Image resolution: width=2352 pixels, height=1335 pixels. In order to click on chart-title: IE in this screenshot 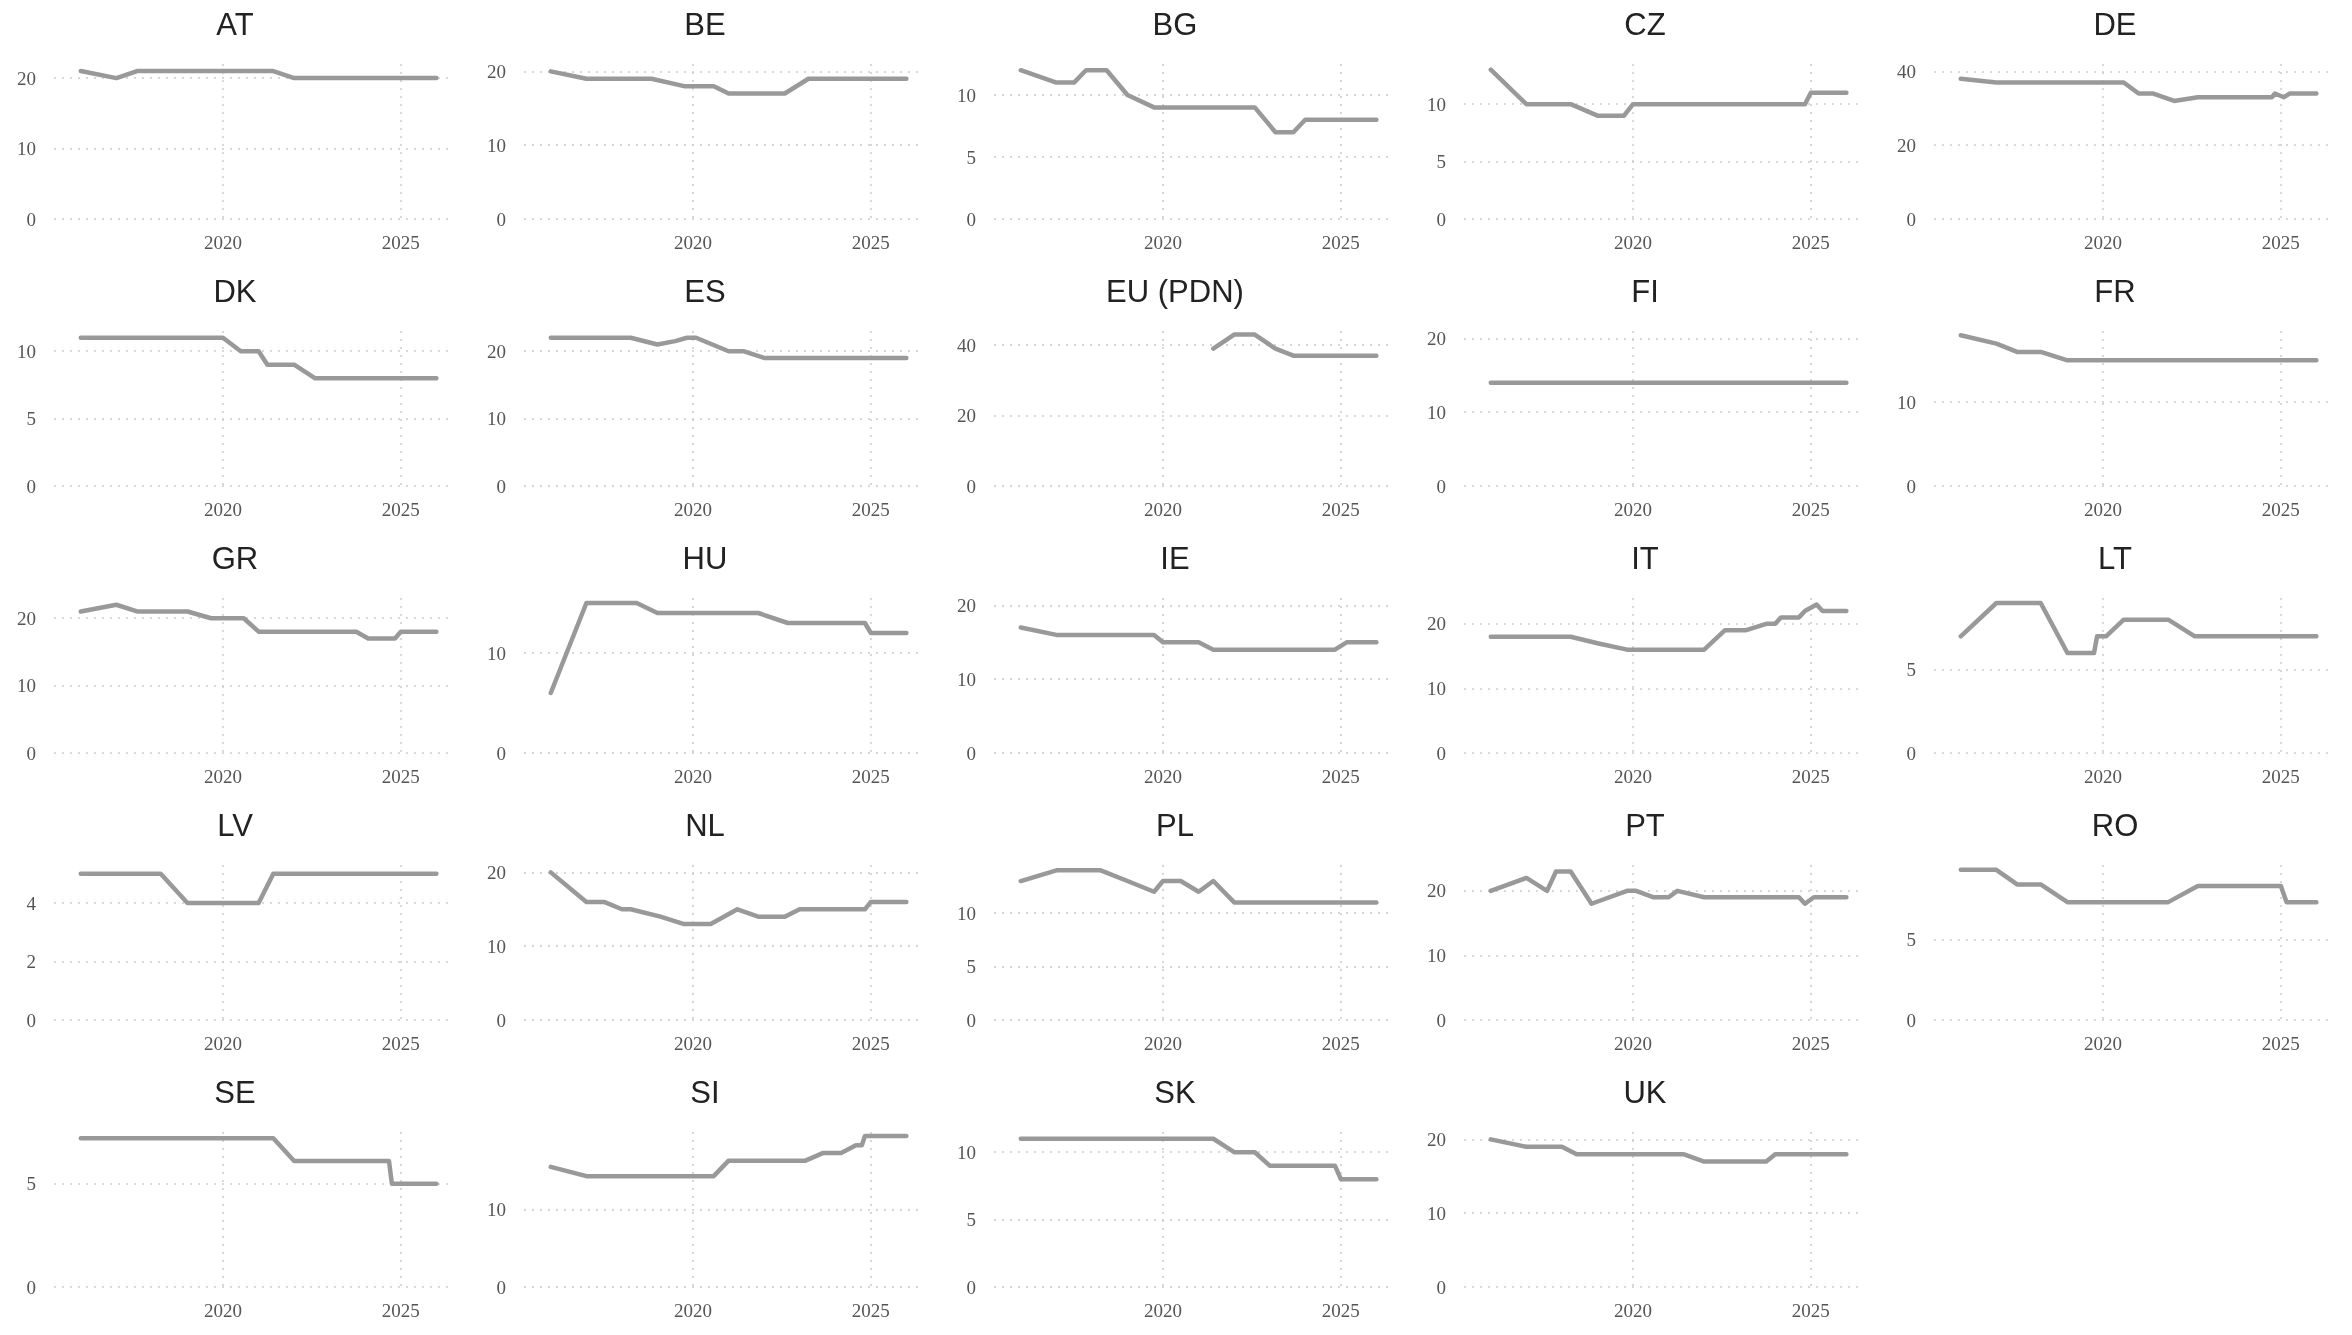, I will do `click(1175, 558)`.